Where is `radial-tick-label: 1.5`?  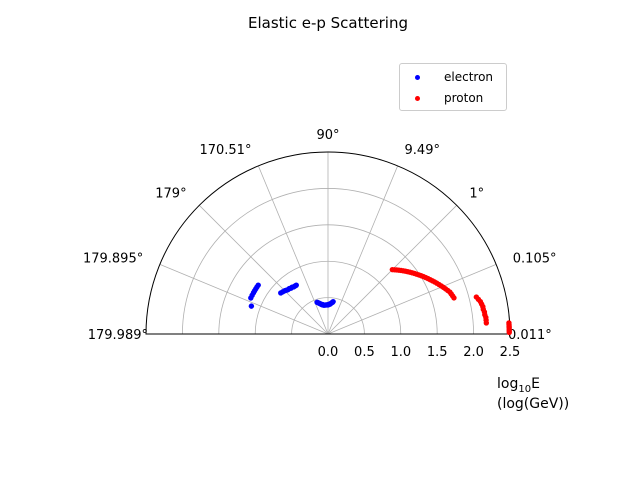
radial-tick-label: 1.5 is located at coordinates (437, 352).